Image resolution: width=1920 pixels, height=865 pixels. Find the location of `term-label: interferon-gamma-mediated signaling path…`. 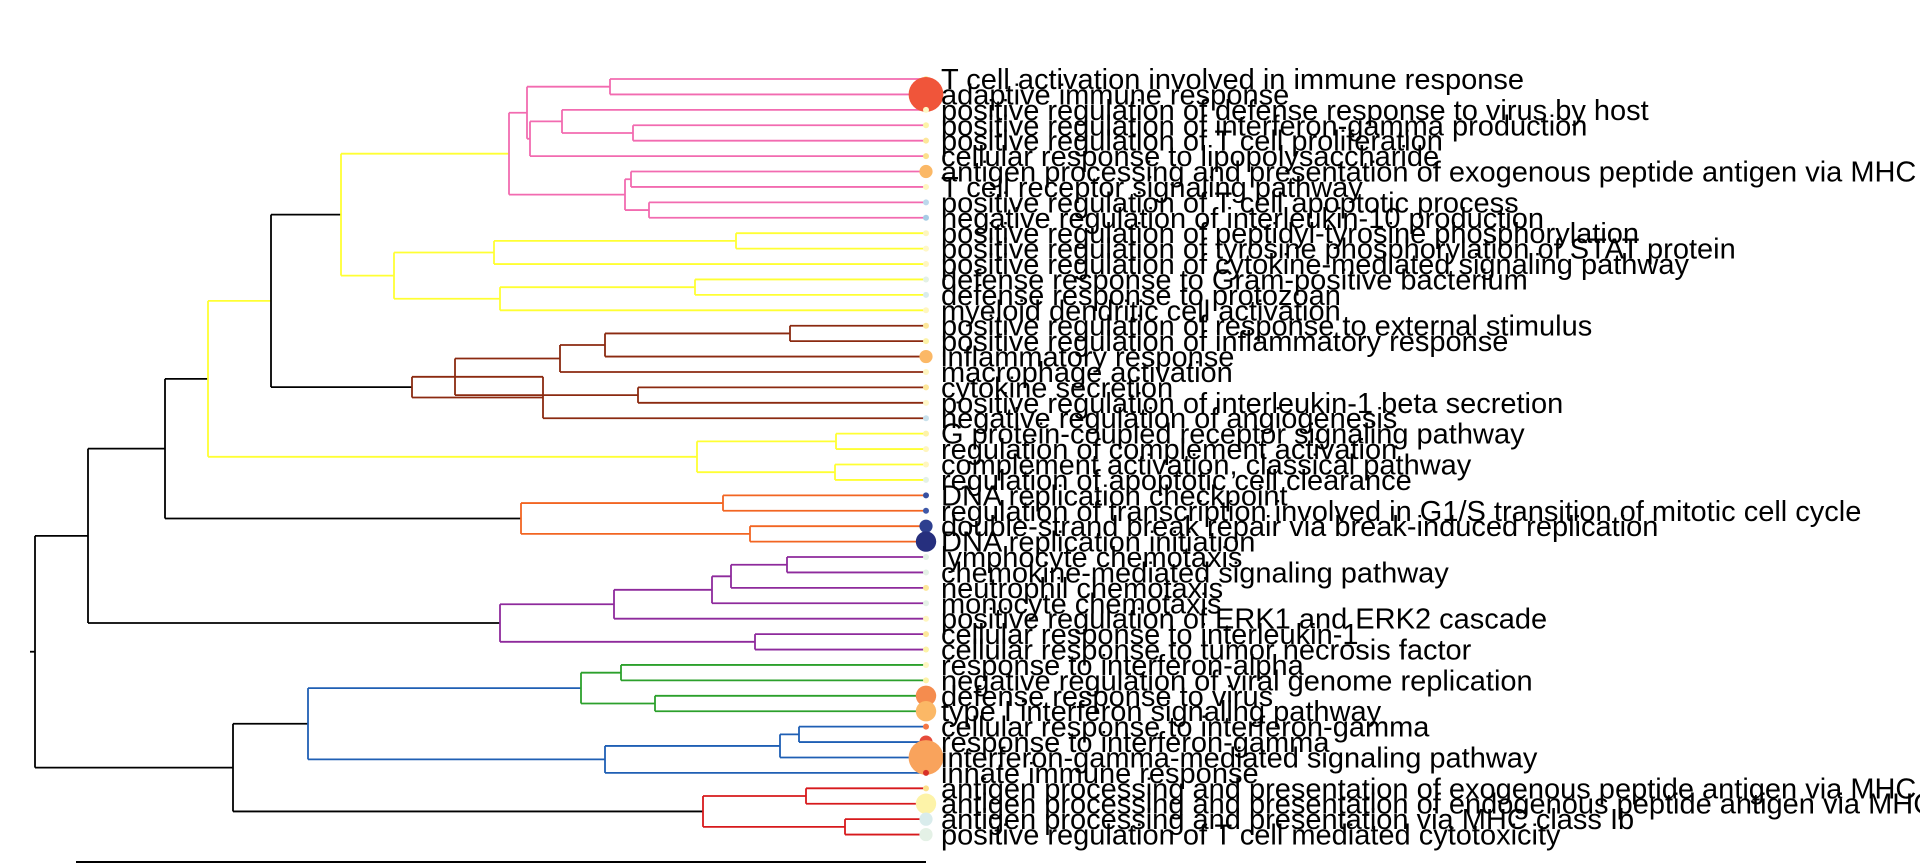

term-label: interferon-gamma-mediated signaling path… is located at coordinates (1239, 758).